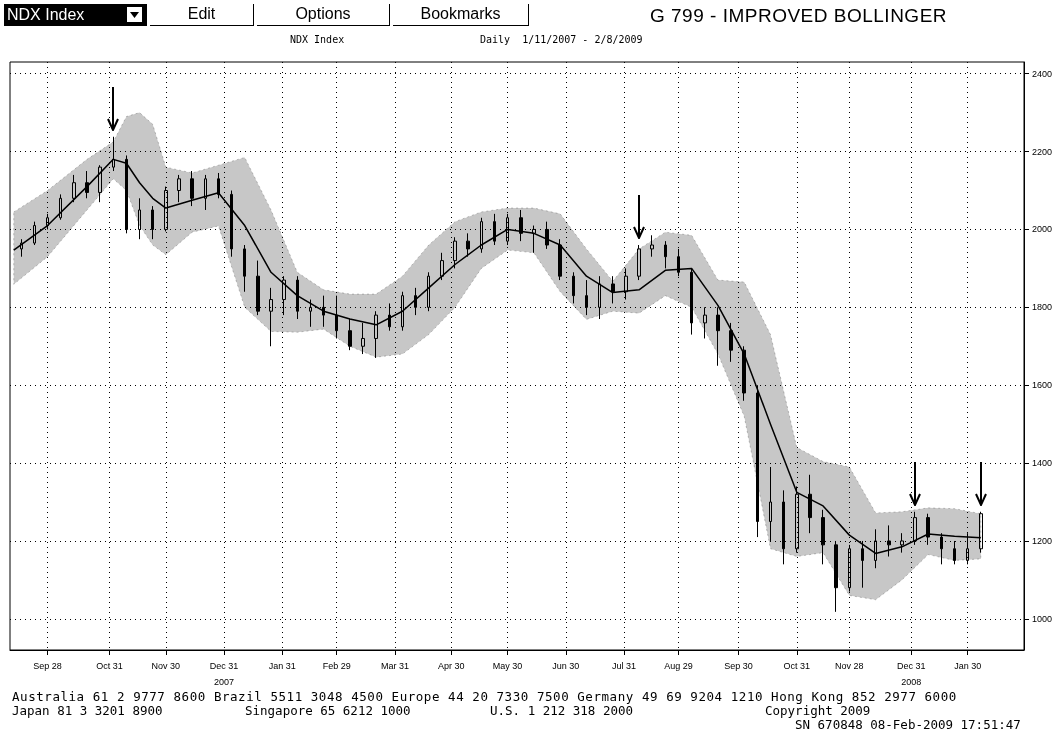 This screenshot has height=744, width=1060. Describe the element at coordinates (1042, 385) in the screenshot. I see `y-tick-label: 1600` at that location.